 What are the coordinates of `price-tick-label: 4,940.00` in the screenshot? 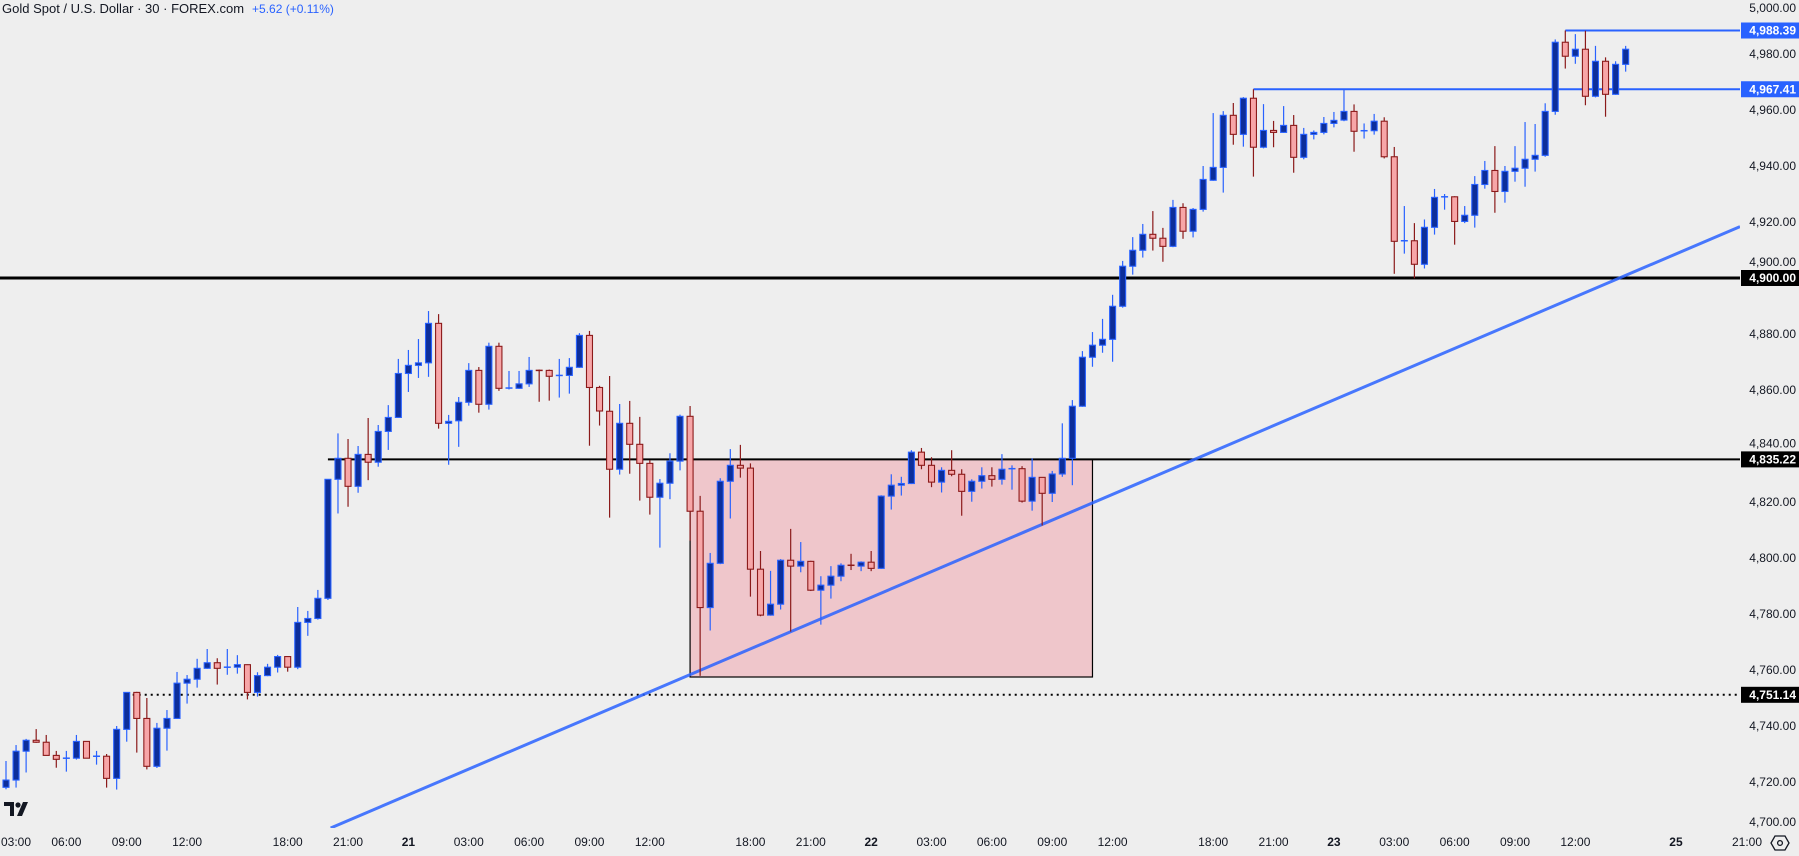 It's located at (1772, 166).